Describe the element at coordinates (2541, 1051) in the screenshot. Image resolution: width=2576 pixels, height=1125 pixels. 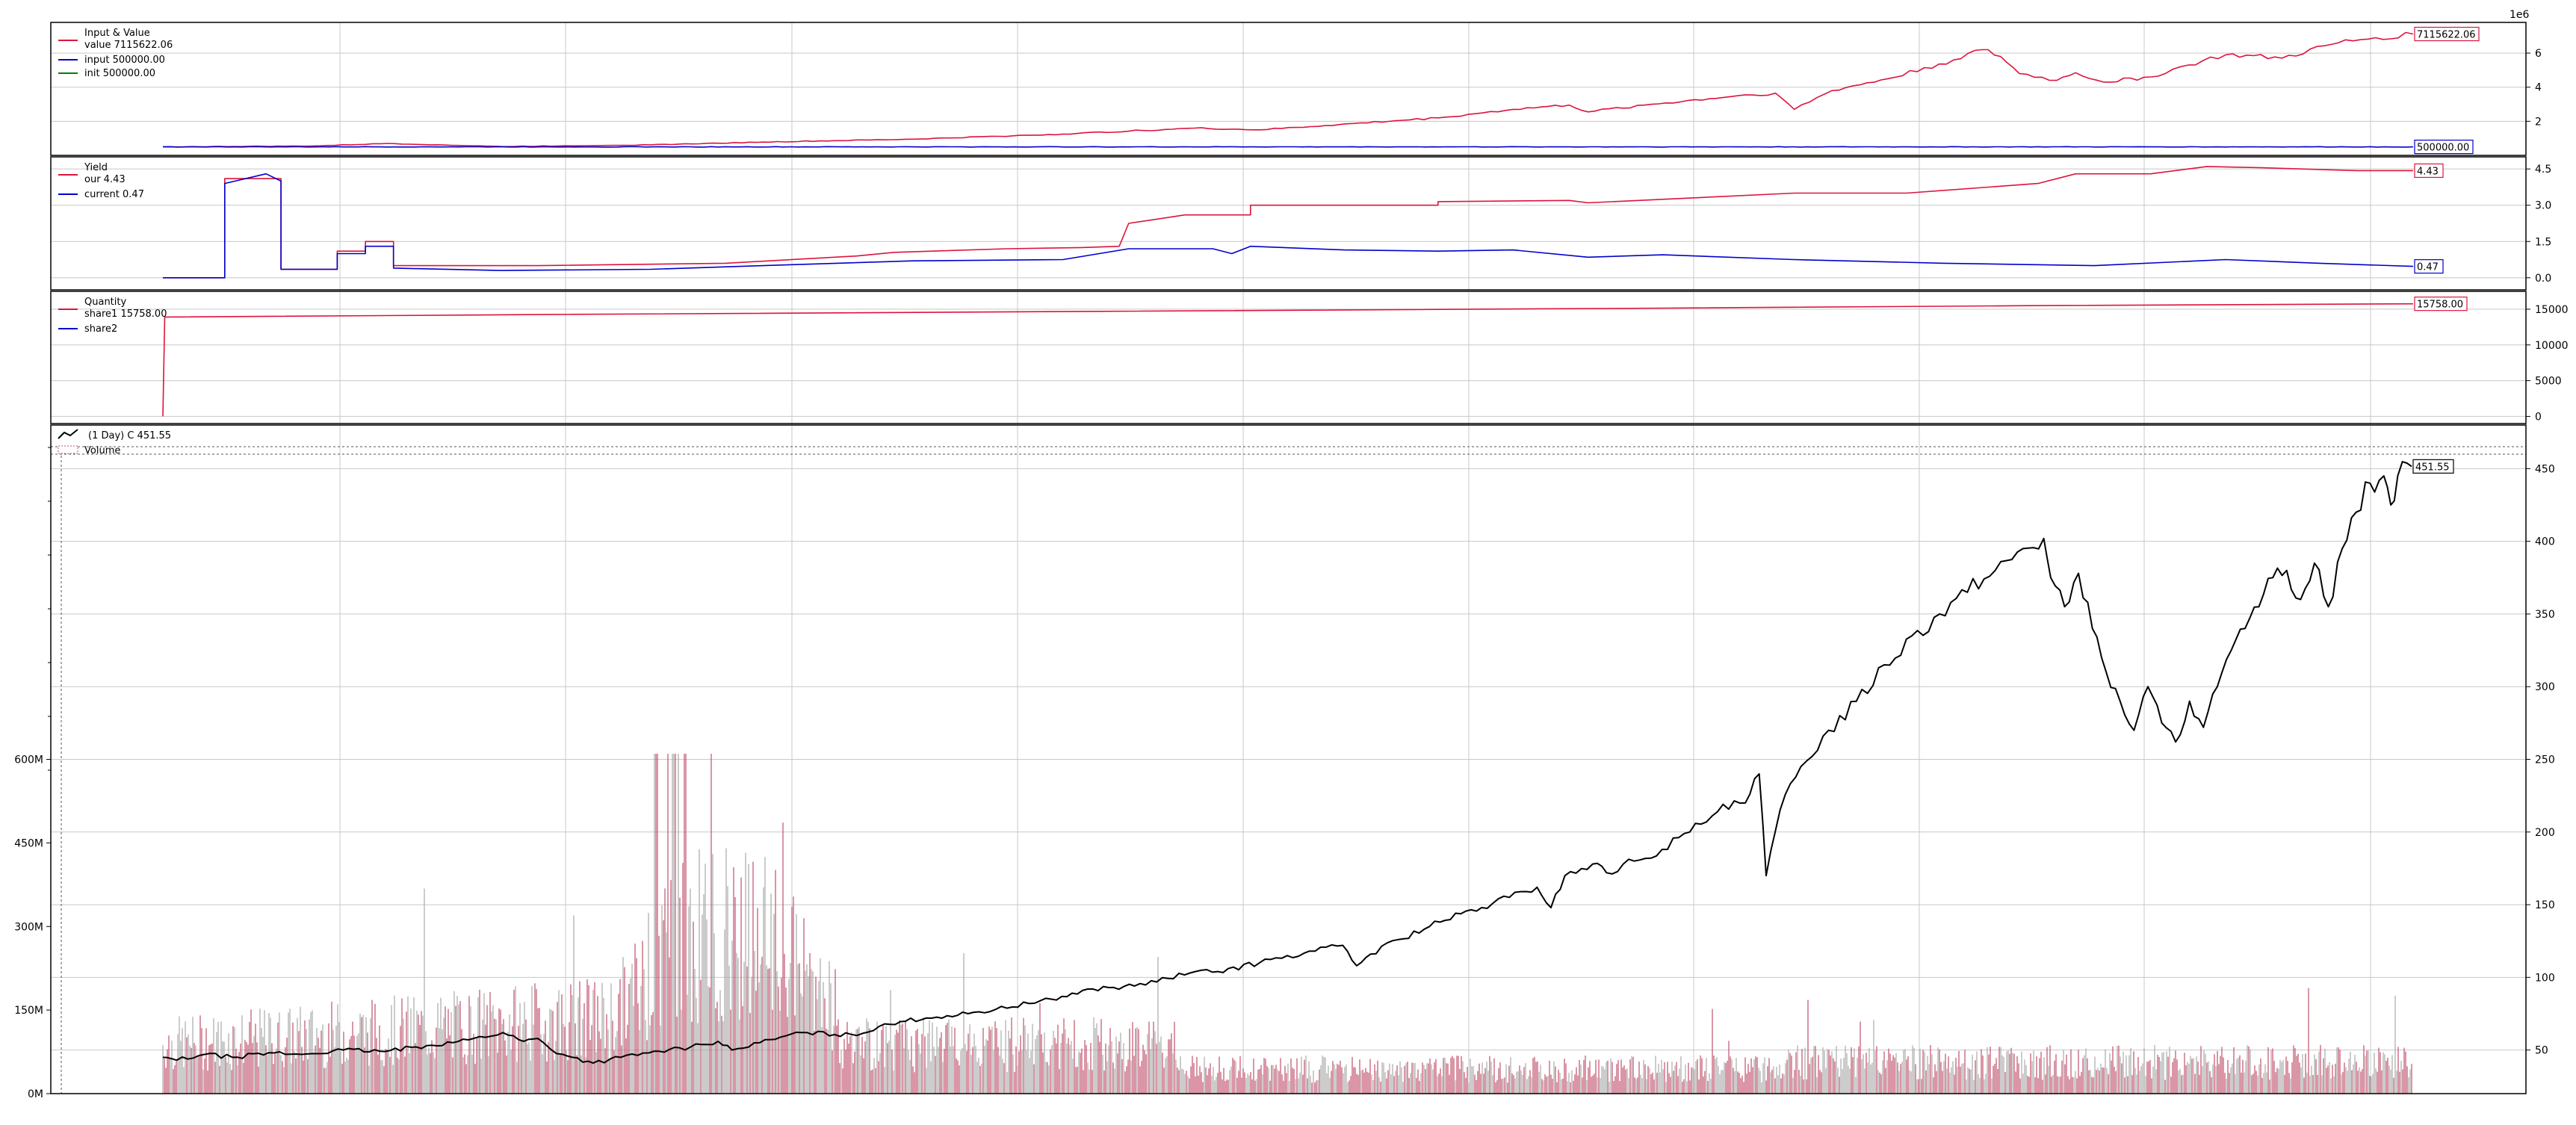
I see `y-tick-label: 50` at that location.